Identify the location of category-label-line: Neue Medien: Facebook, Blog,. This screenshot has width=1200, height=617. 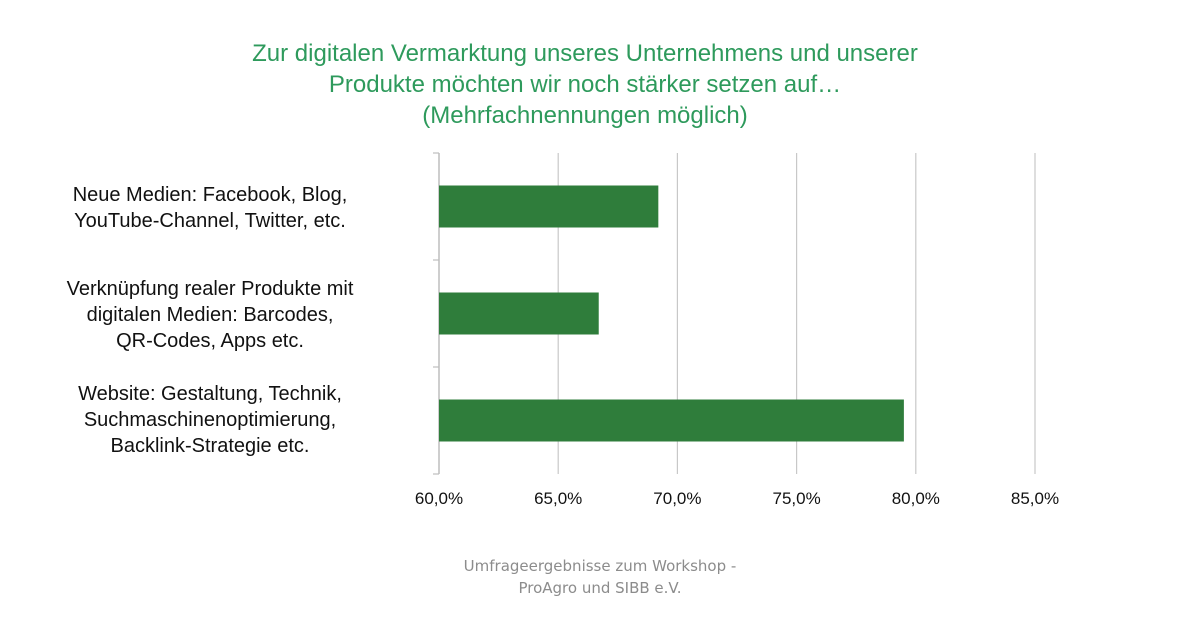
(210, 195).